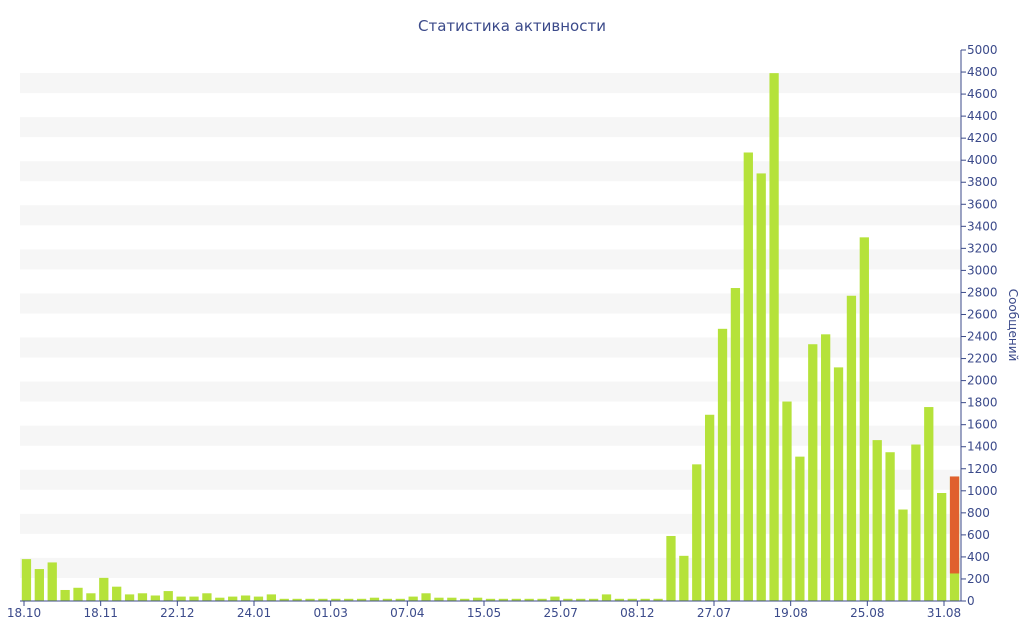  I want to click on y-tick-label: 4600, so click(982, 94).